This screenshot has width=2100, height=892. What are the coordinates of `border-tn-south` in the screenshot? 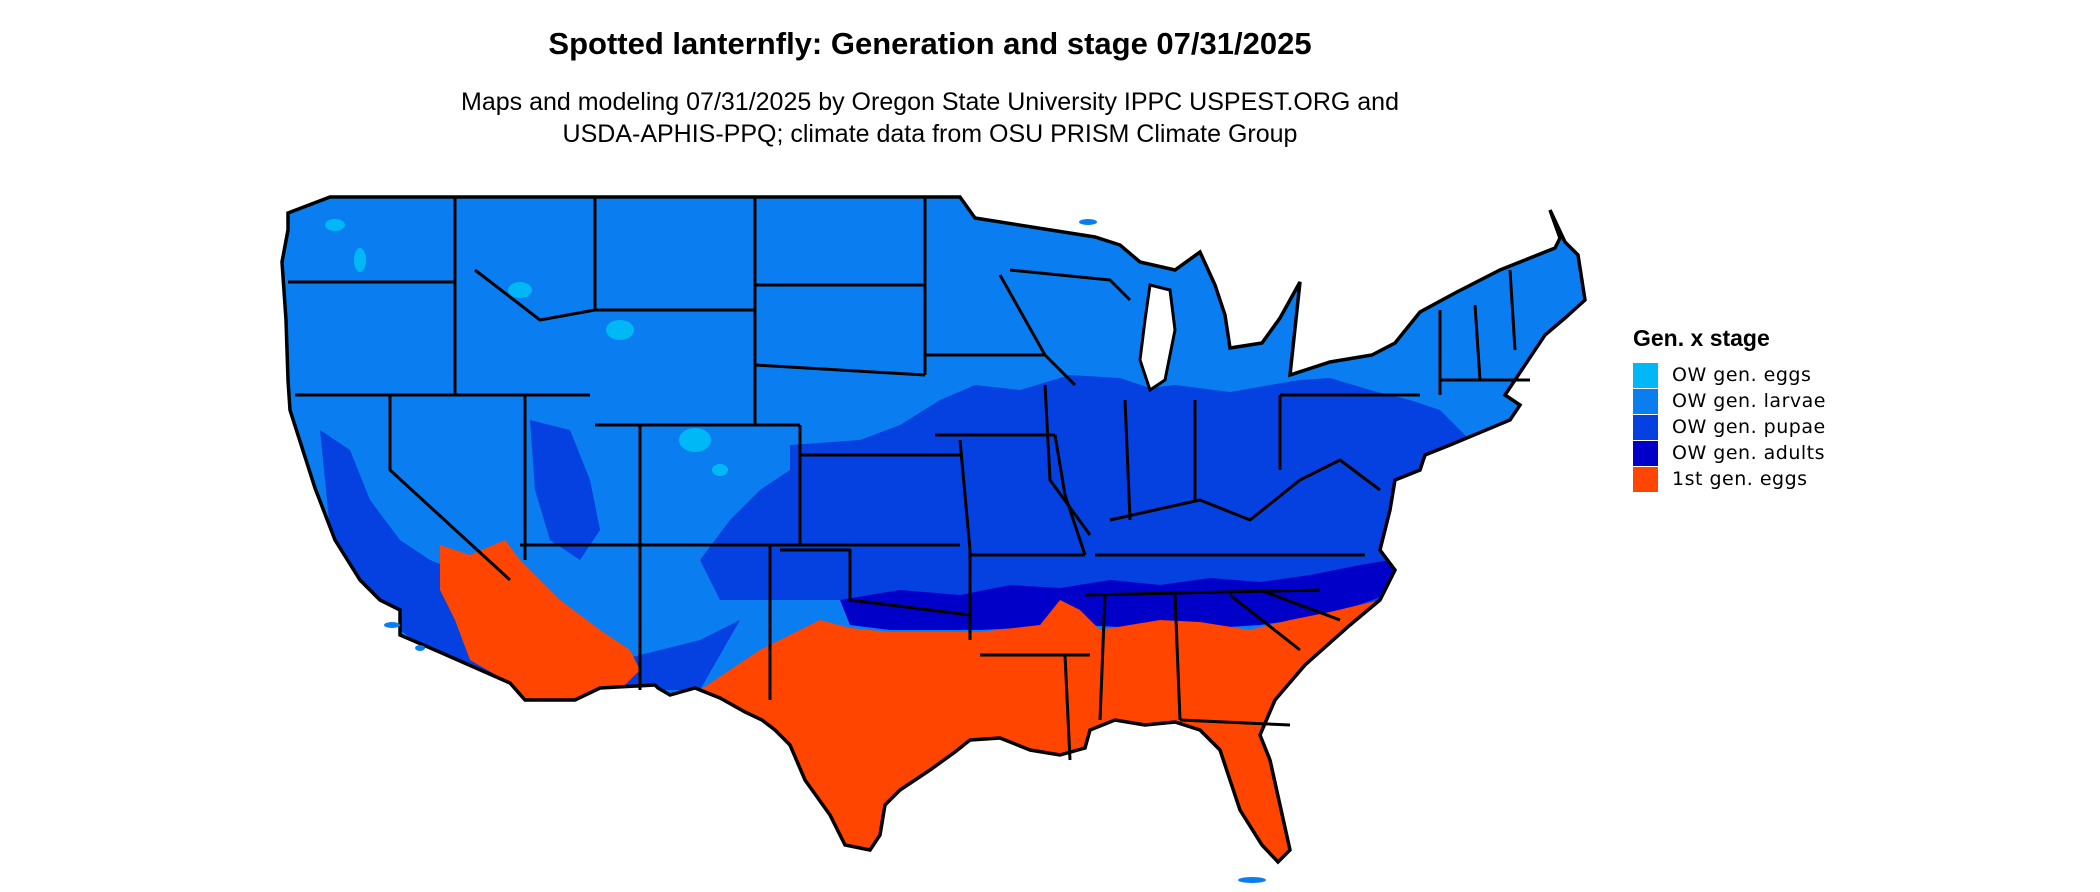 It's located at (1202, 592).